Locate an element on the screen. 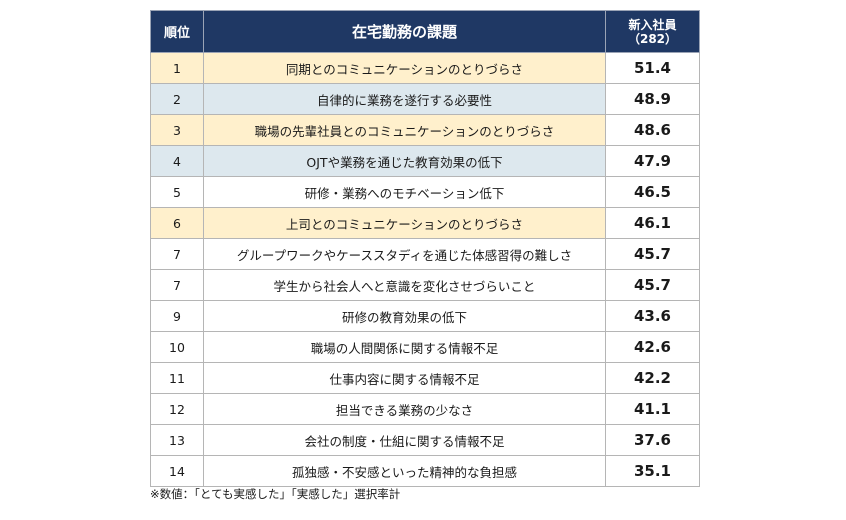  header-rank: 順位 is located at coordinates (177, 31).